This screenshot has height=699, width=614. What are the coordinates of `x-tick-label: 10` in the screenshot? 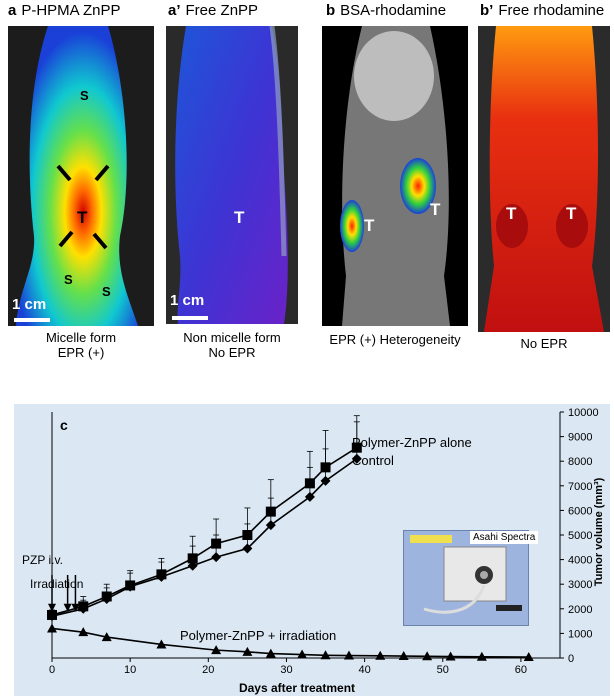 It's located at (130, 670).